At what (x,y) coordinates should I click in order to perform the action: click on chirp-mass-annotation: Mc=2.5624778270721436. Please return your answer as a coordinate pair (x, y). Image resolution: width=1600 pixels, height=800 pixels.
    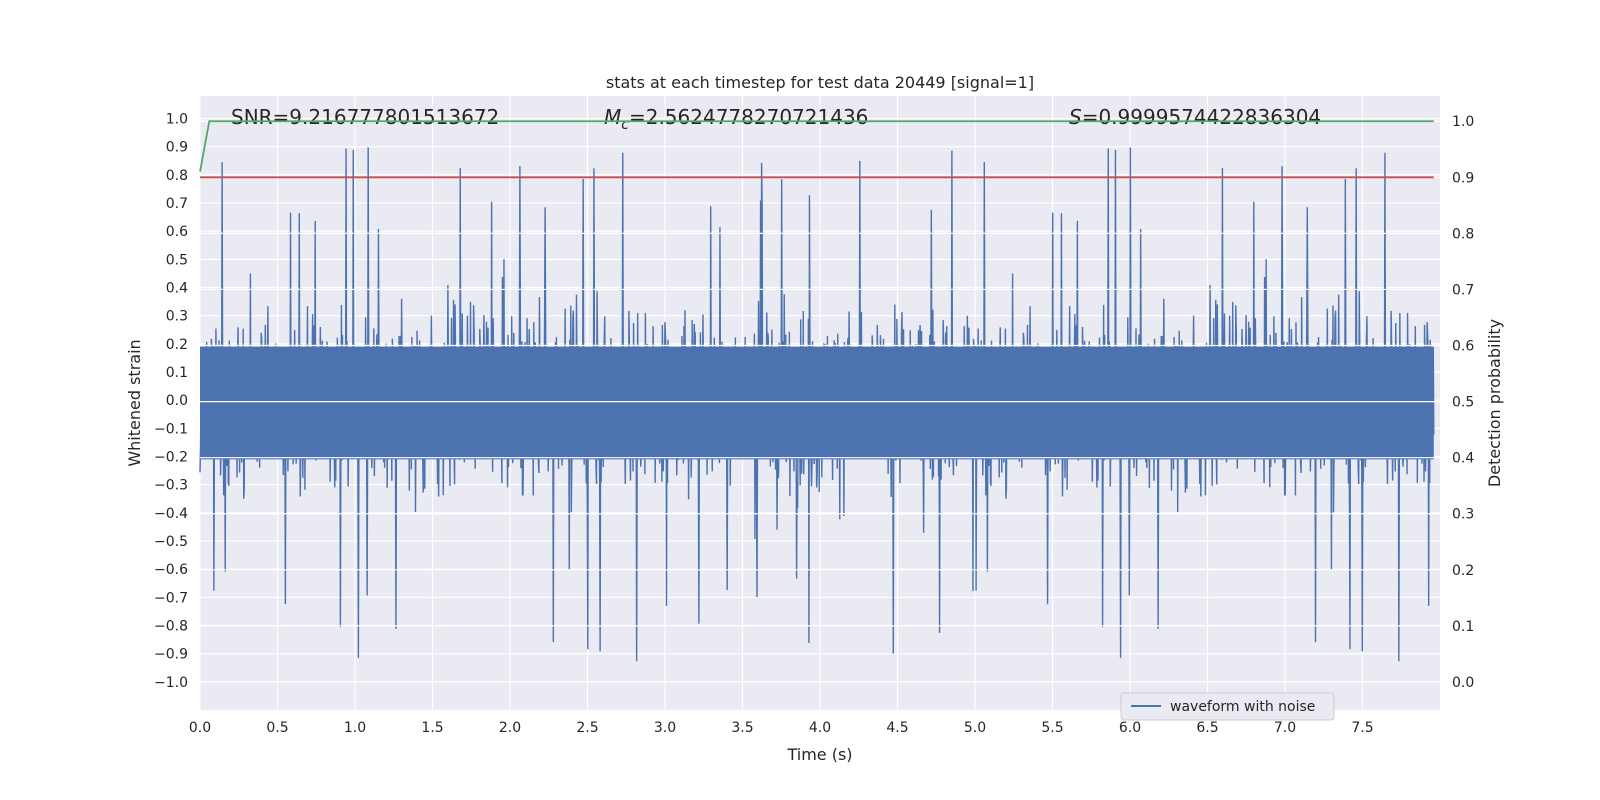
    Looking at the image, I should click on (736, 119).